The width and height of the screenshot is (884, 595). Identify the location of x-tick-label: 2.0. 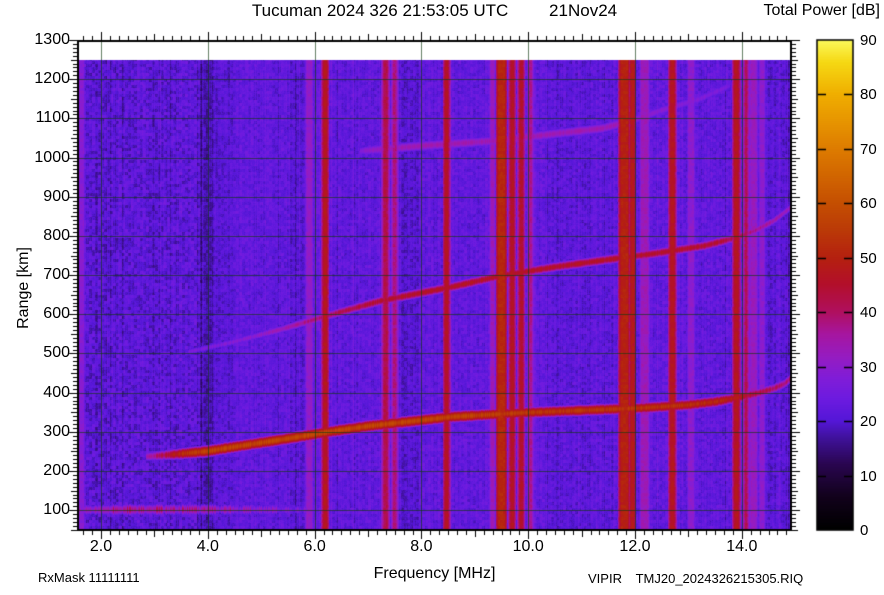
(101, 546).